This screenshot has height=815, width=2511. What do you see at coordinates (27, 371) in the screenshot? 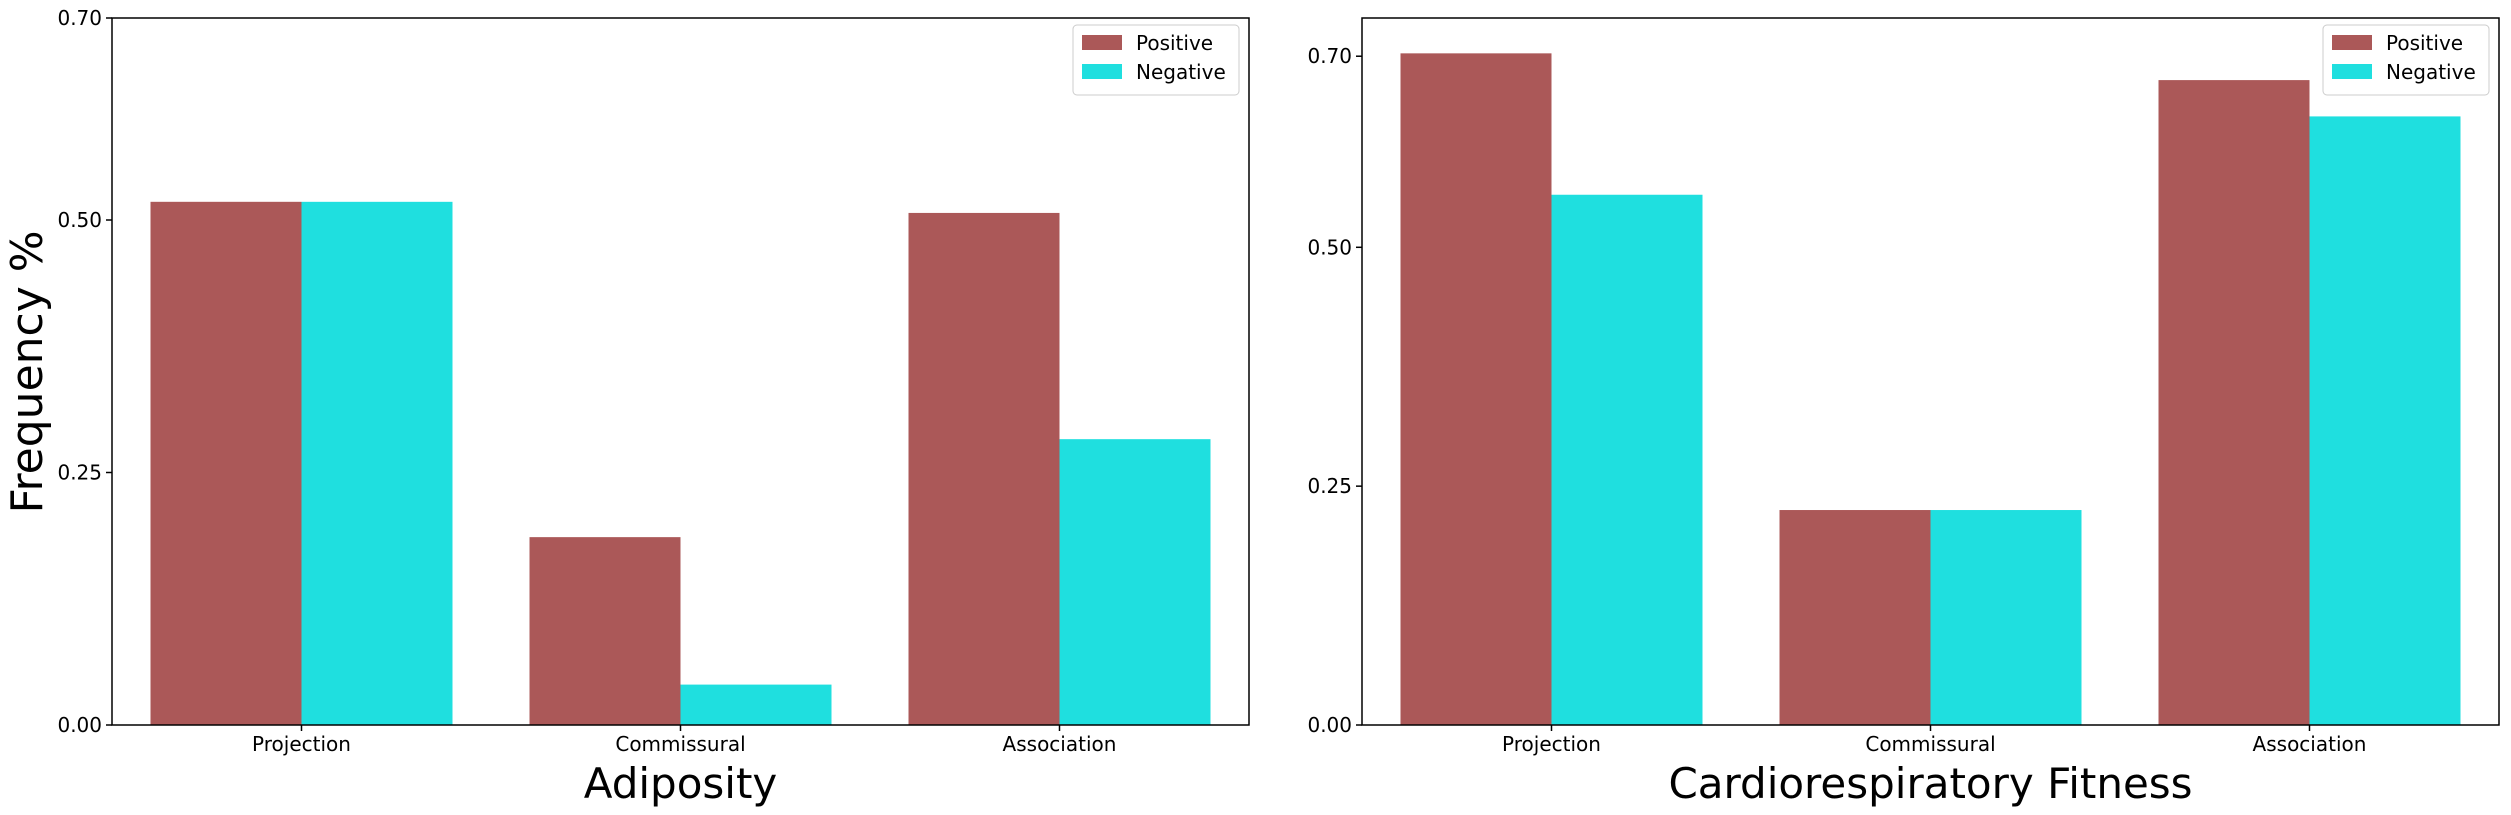
I see `y-axis-label: Frequency %` at bounding box center [27, 371].